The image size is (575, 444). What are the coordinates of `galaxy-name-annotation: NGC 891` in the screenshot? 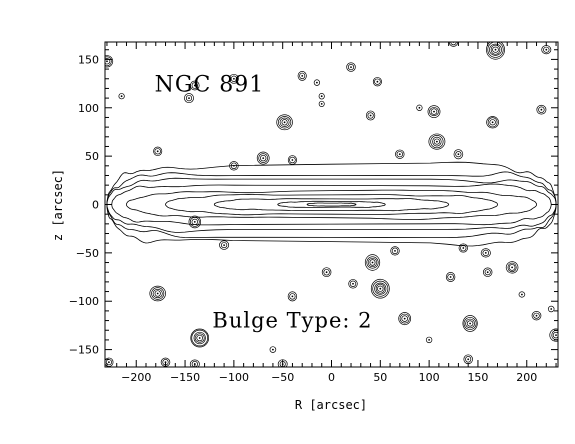 It's located at (210, 85).